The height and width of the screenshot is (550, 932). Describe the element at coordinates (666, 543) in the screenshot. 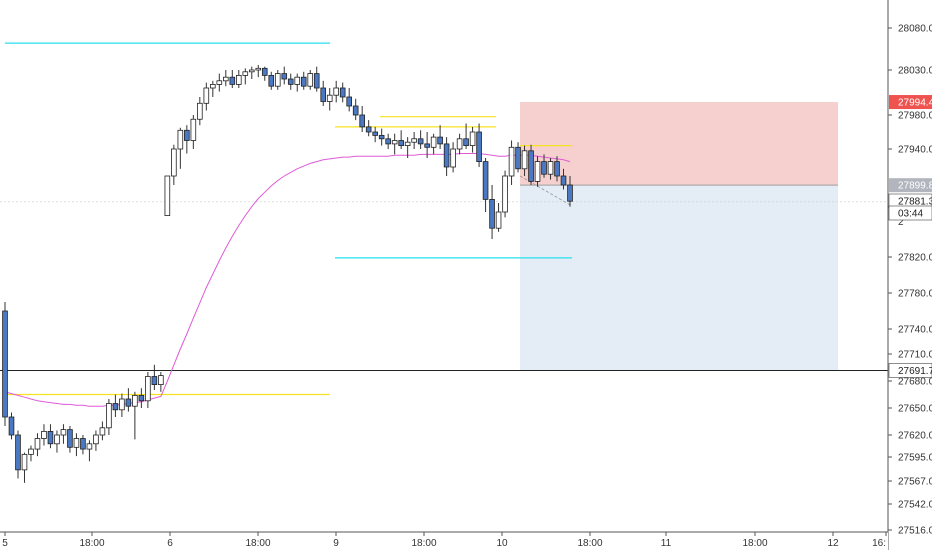

I see `time-tick-label: 11` at that location.